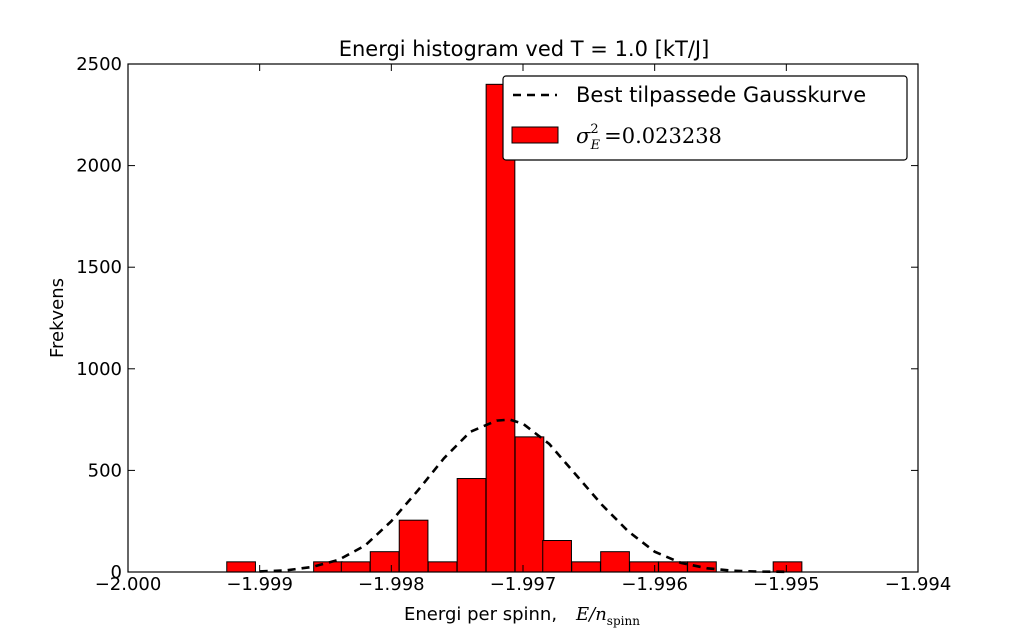  What do you see at coordinates (649, 137) in the screenshot?
I see `legend-bar-label: σ2 E =0.023238` at bounding box center [649, 137].